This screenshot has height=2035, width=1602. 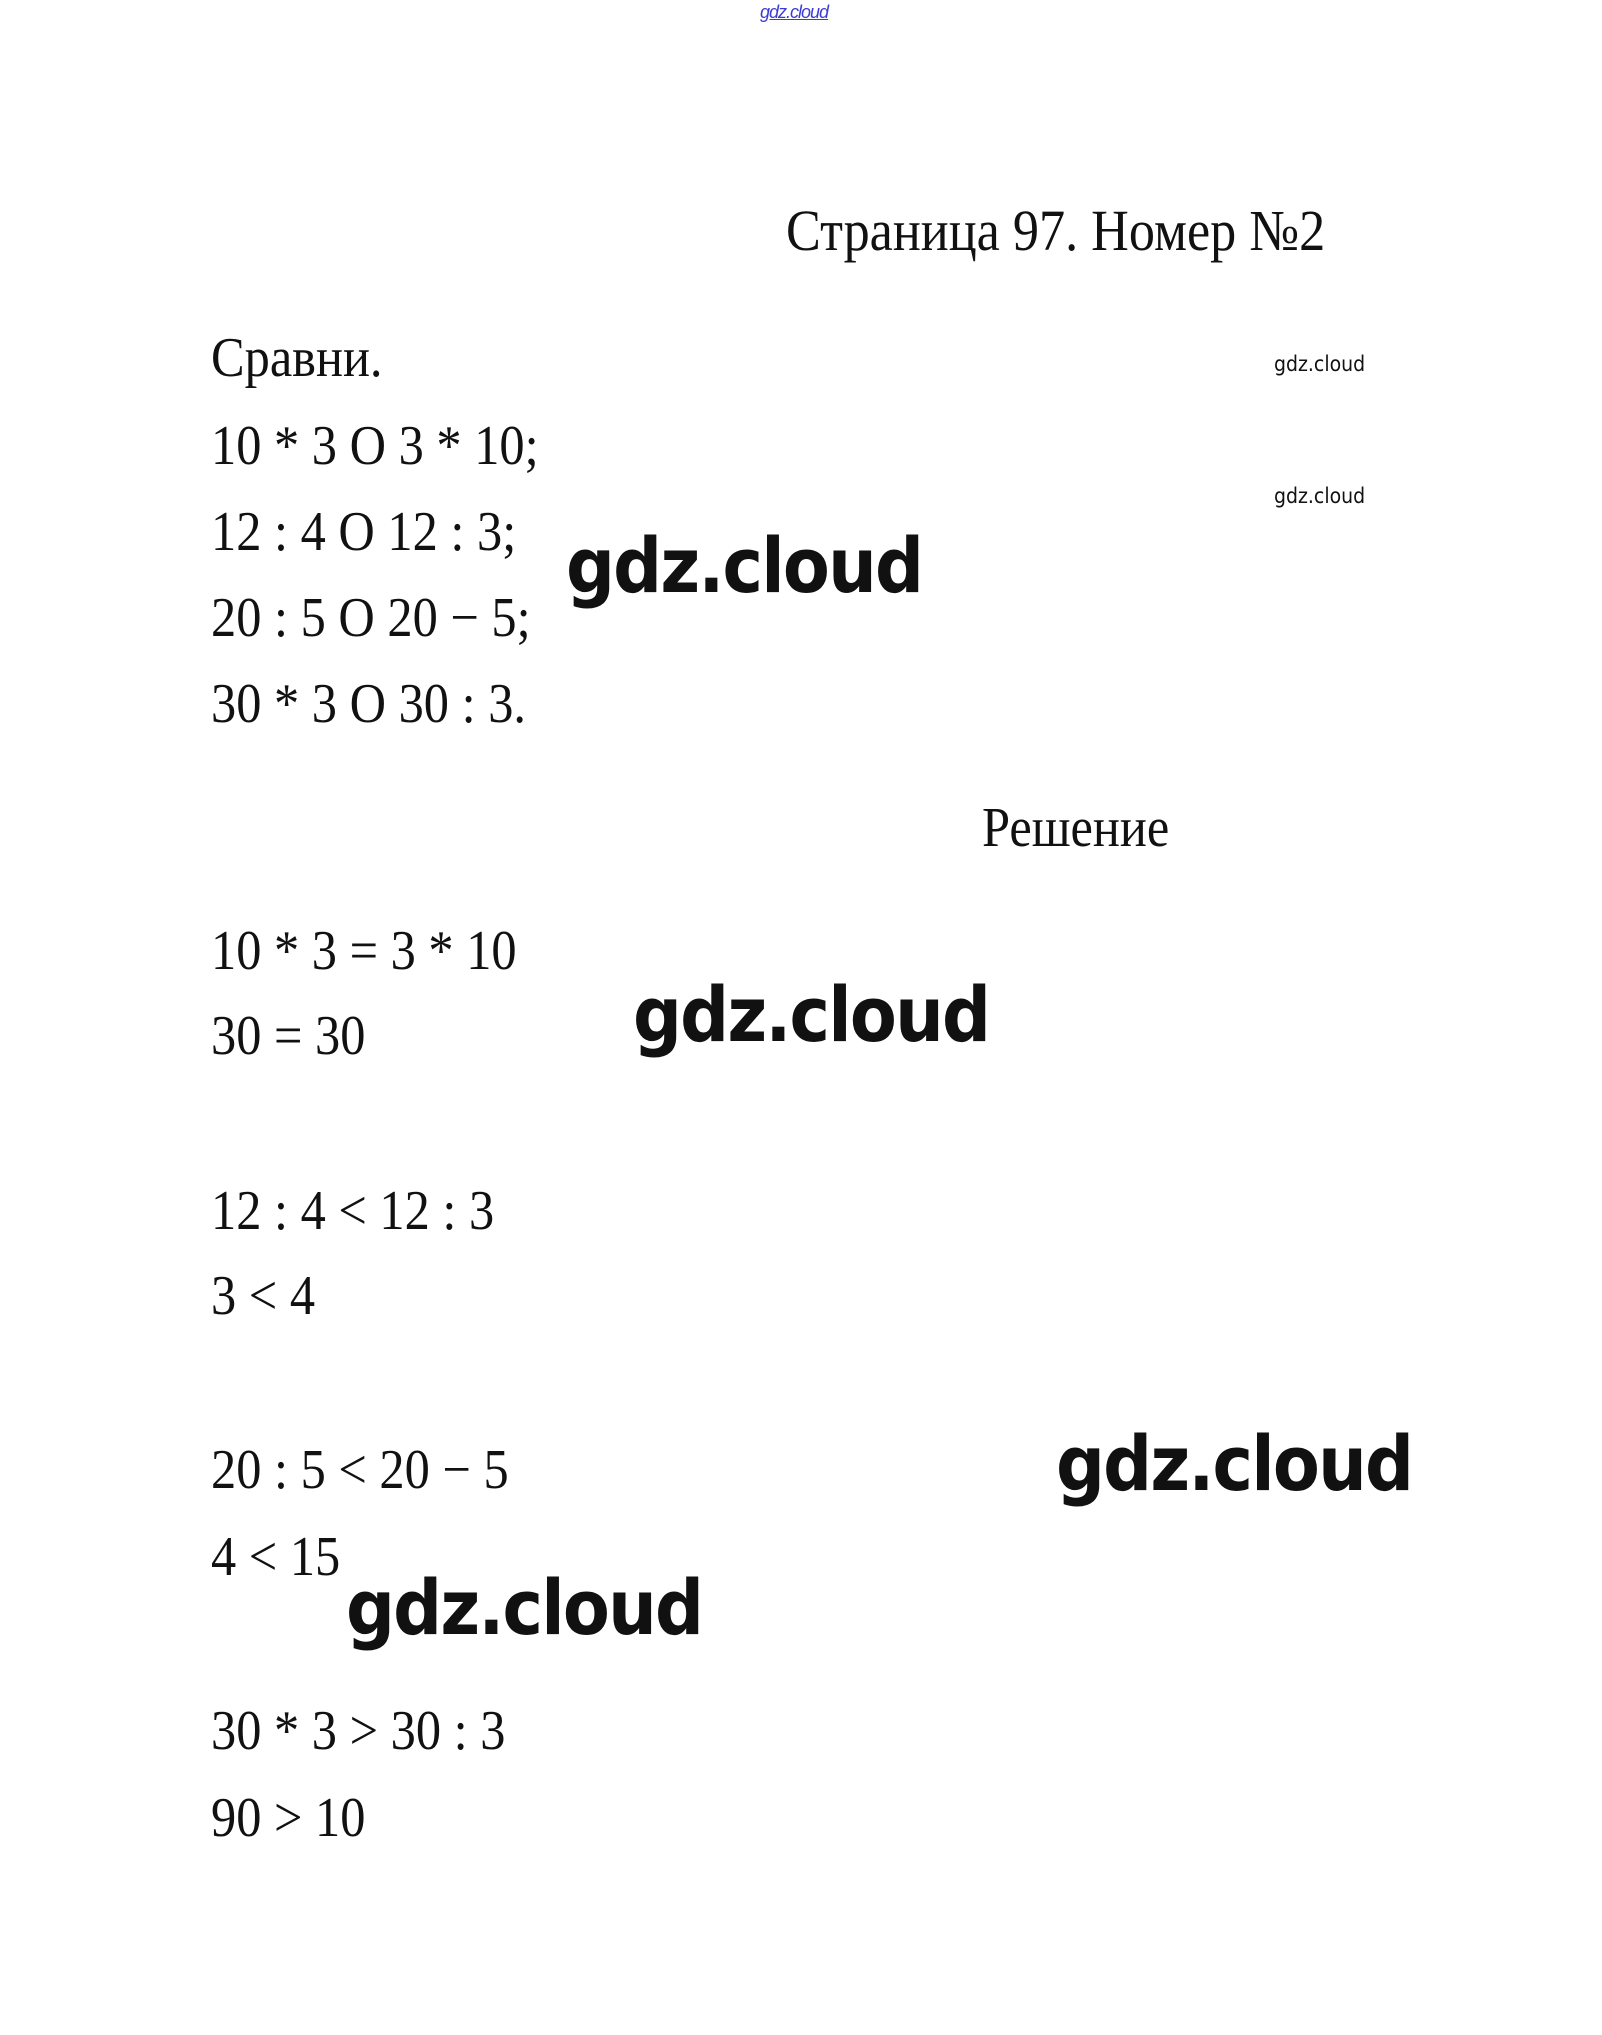 I want to click on task-line: 30 * 3 O 30 : 3., so click(x=368, y=704).